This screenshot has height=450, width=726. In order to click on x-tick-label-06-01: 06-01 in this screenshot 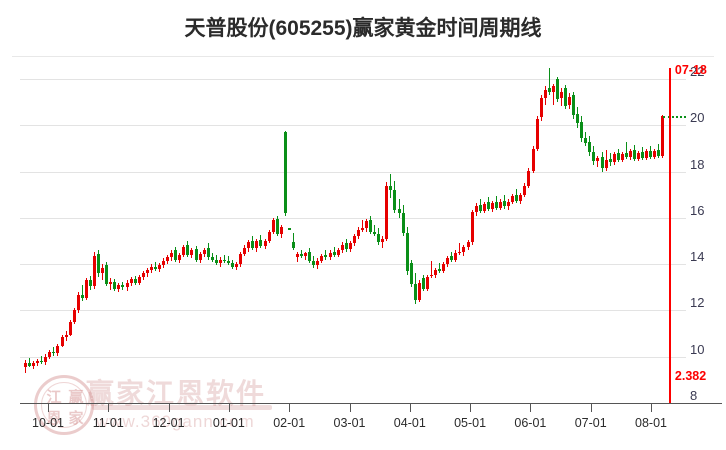, I will do `click(530, 423)`.